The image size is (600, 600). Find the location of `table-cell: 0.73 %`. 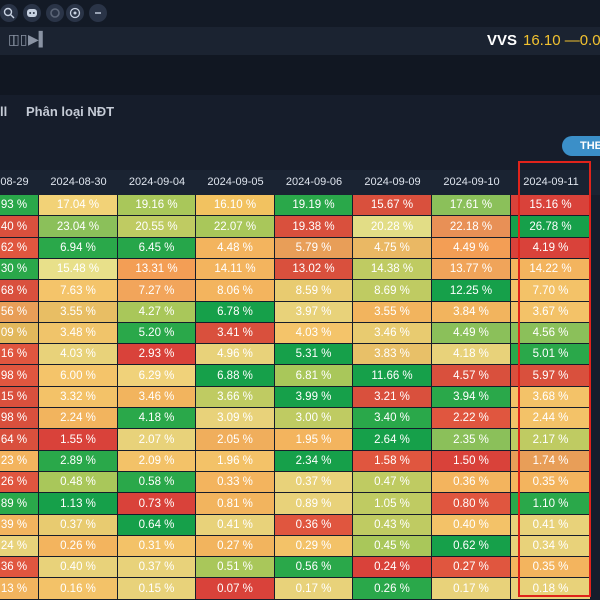

table-cell: 0.73 % is located at coordinates (157, 504).